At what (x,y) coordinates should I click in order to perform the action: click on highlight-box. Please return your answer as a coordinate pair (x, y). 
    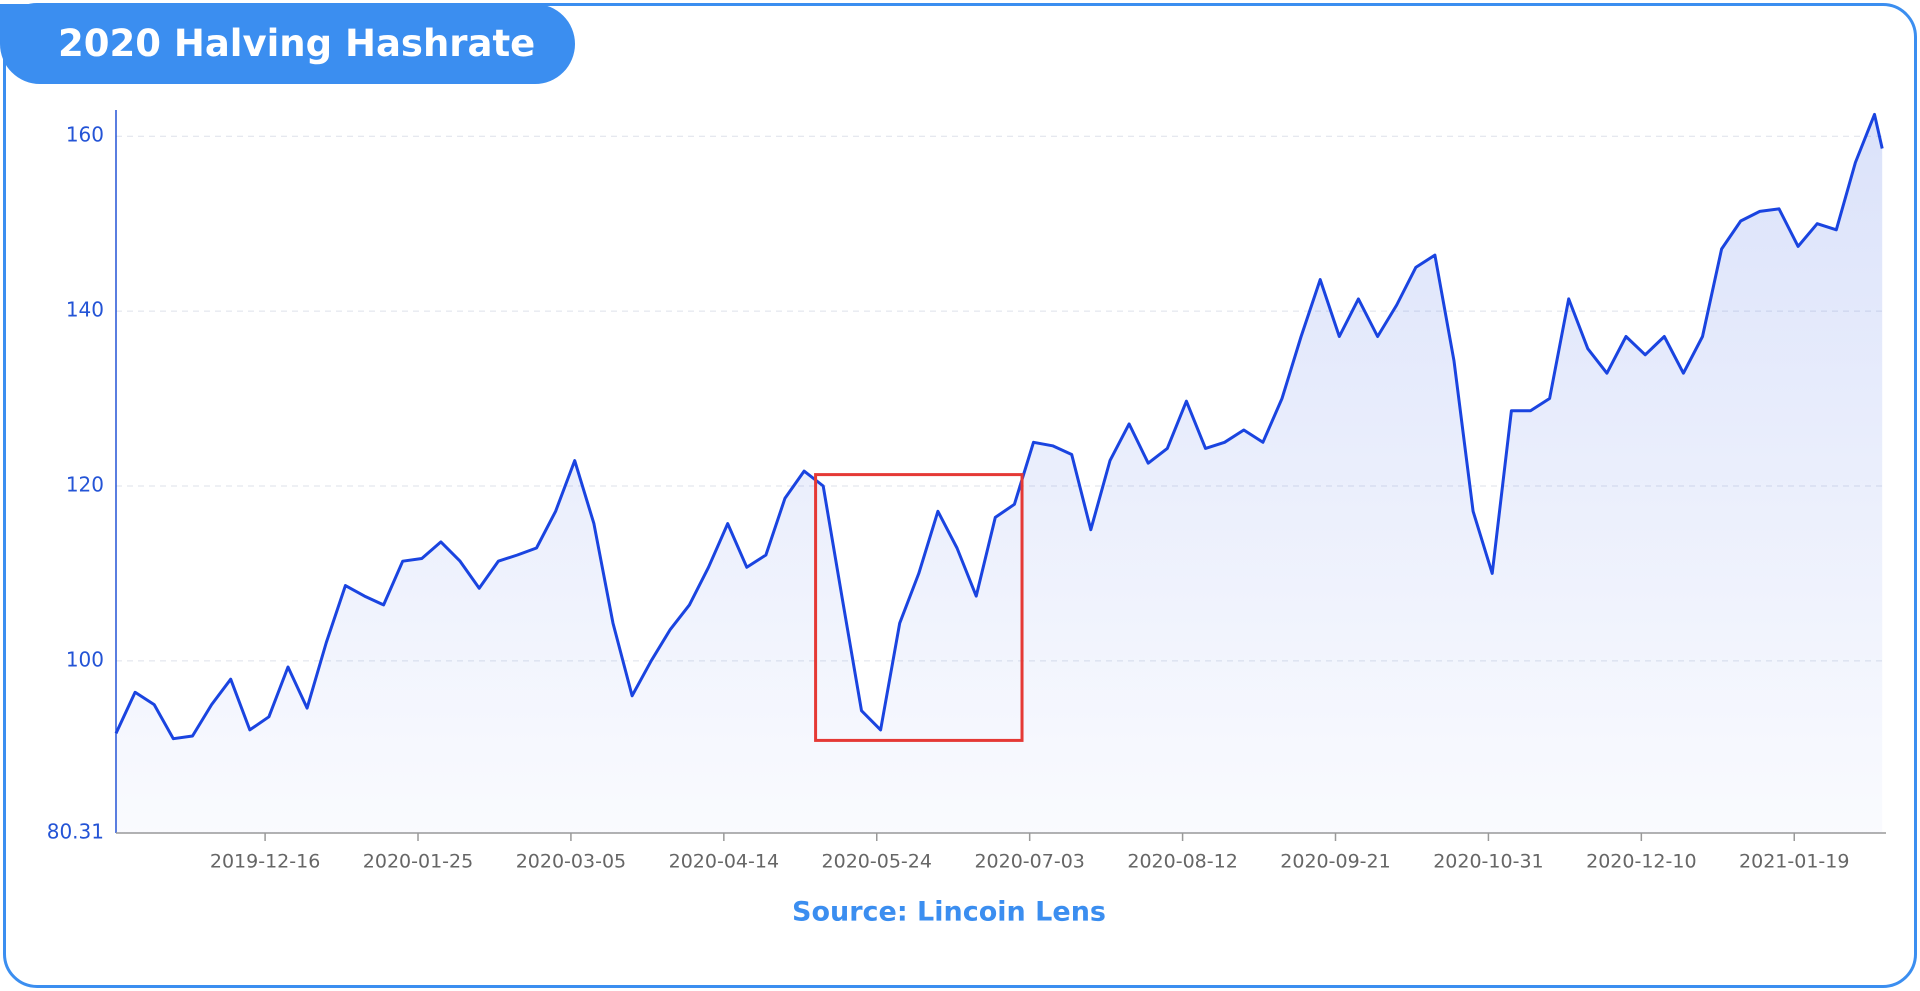
    Looking at the image, I should click on (919, 607).